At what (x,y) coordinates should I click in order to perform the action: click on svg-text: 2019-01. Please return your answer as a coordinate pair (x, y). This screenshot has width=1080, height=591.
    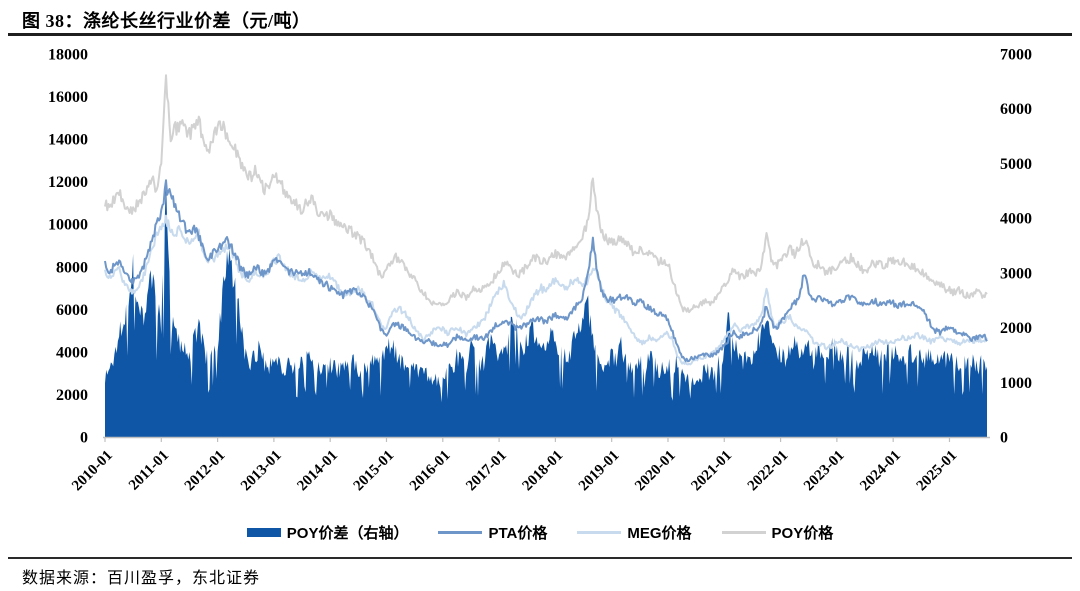
    Looking at the image, I should click on (599, 471).